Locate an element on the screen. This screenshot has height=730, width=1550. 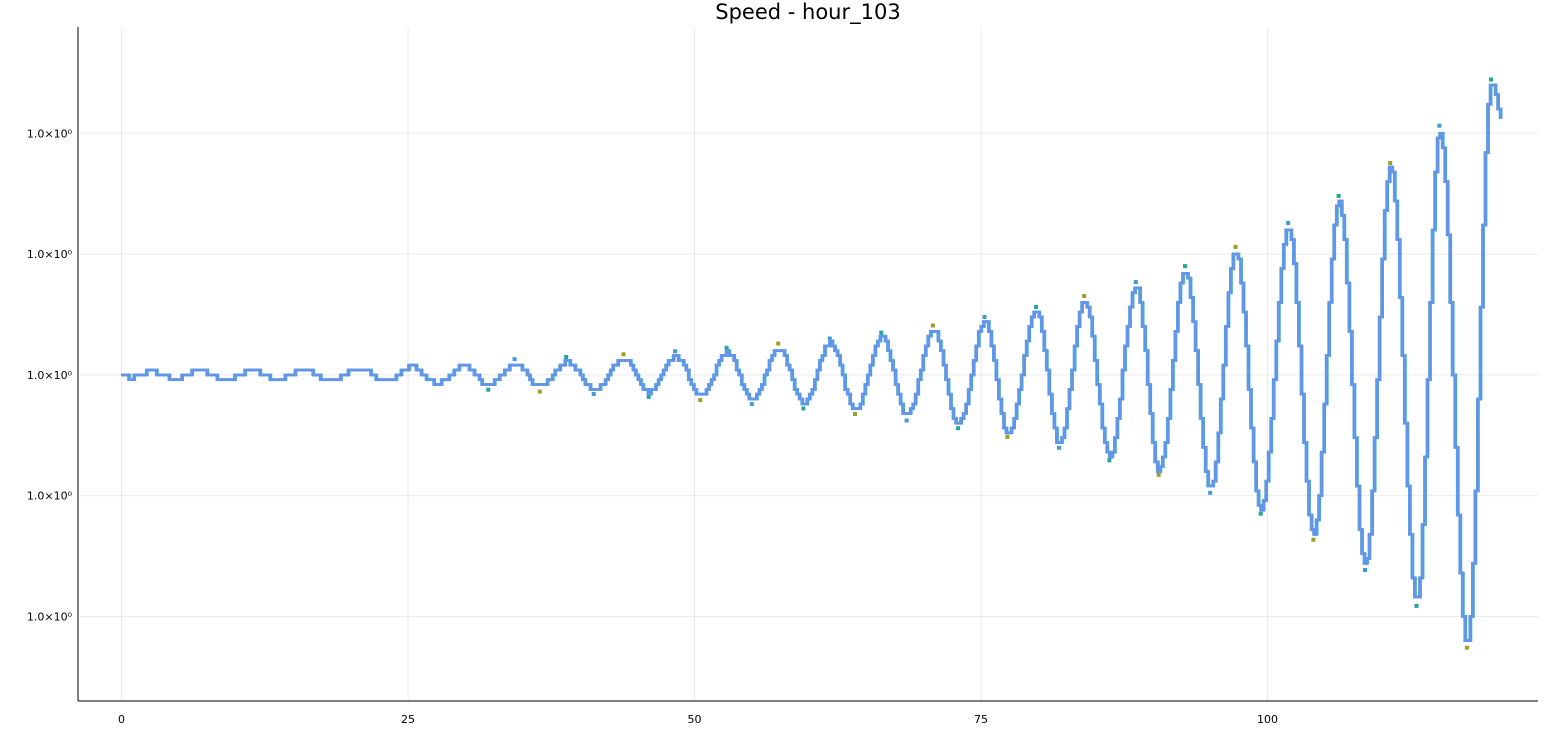
x-tick-labels: 0 25 50 75 100 is located at coordinates (698, 719).